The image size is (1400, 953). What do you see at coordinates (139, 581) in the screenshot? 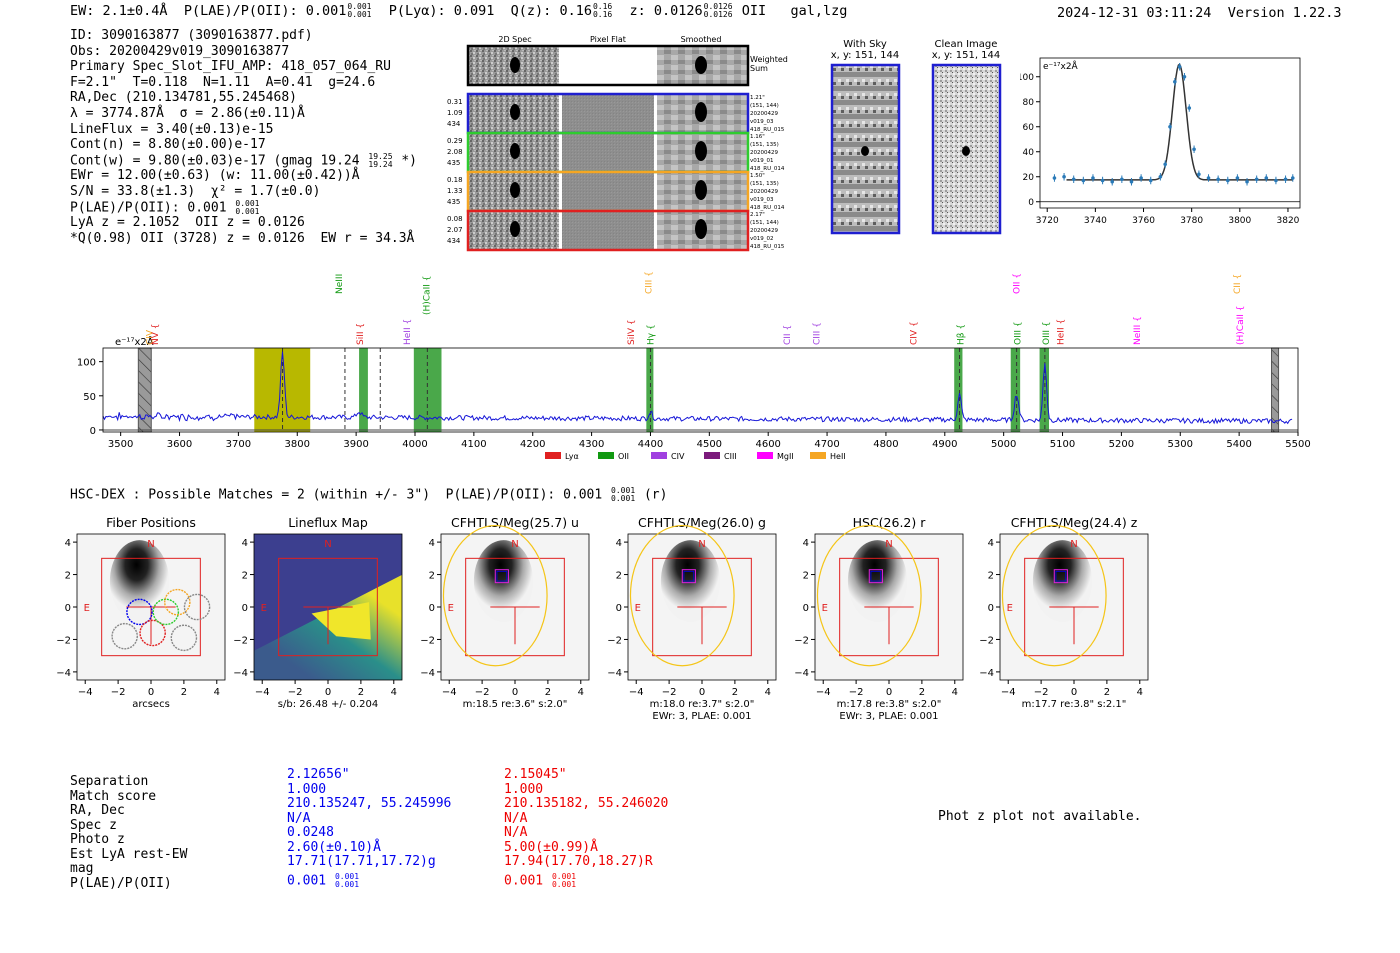
I see `galaxy-blob` at bounding box center [139, 581].